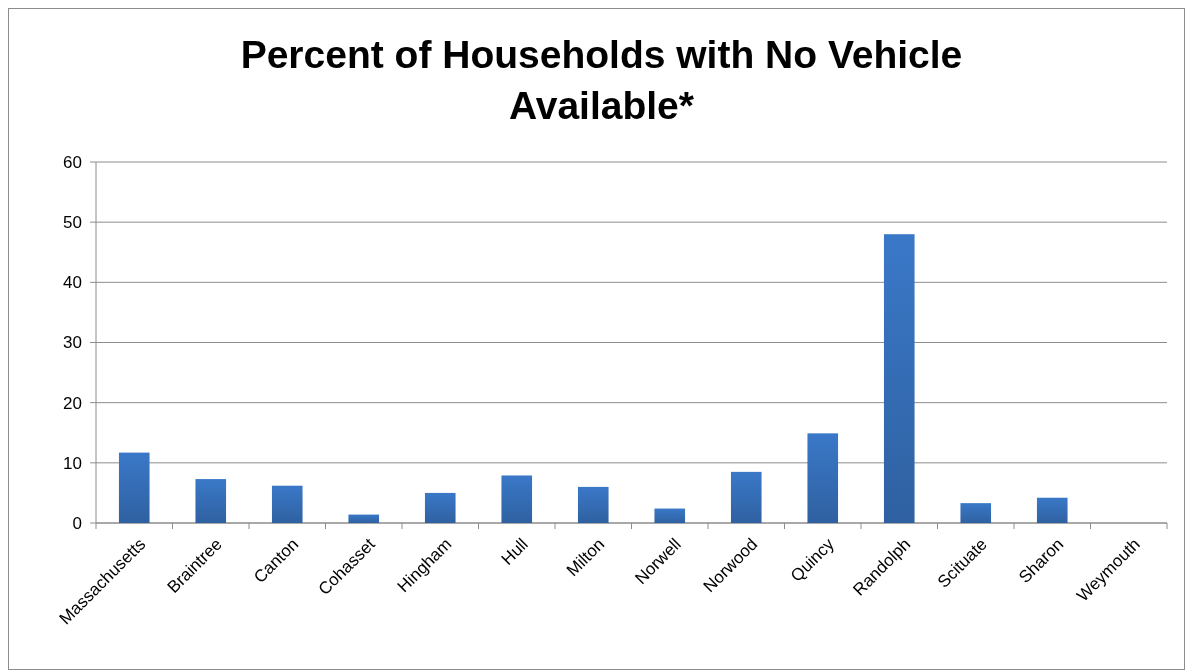  Describe the element at coordinates (601, 80) in the screenshot. I see `chart-title: Percent of Households with No Vehicle Available*` at that location.